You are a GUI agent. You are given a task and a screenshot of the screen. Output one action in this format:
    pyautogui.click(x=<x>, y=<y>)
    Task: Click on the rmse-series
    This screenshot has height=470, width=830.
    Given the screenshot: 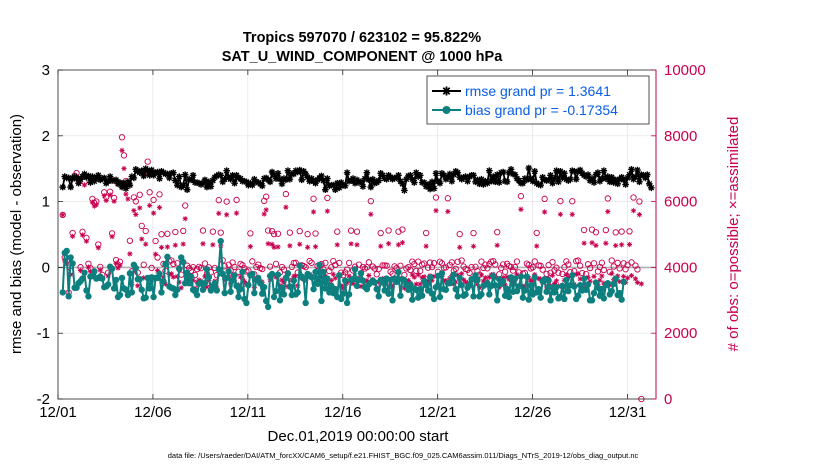 What is the action you would take?
    pyautogui.click(x=357, y=179)
    